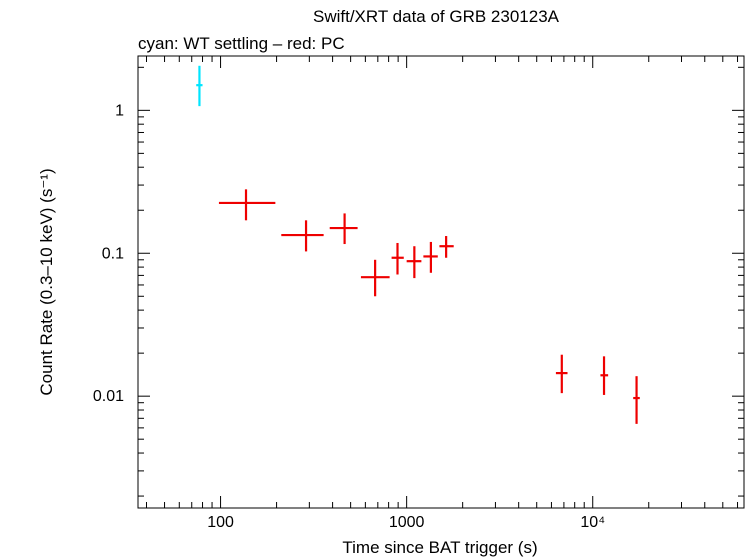  I want to click on series-wt-settling, so click(199, 86).